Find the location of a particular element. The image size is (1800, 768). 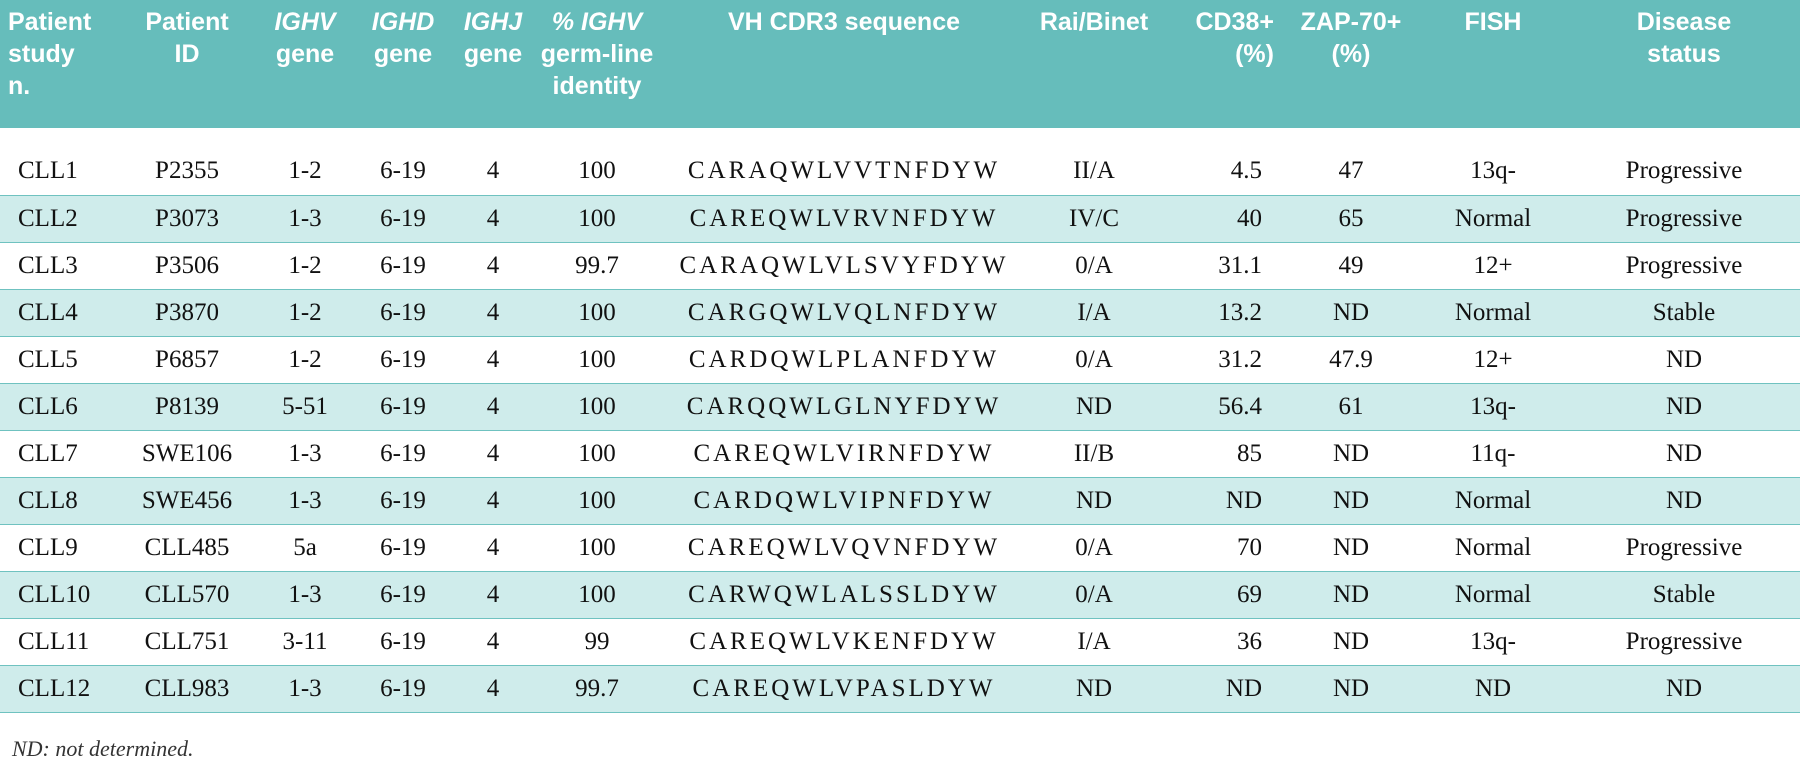

cell-rai-binet: II/B is located at coordinates (1094, 454).